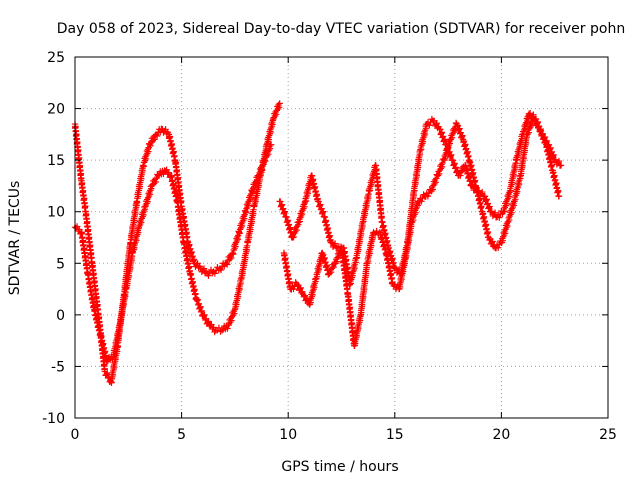 The height and width of the screenshot is (480, 640). What do you see at coordinates (56, 161) in the screenshot?
I see `y-tick-label: 15` at bounding box center [56, 161].